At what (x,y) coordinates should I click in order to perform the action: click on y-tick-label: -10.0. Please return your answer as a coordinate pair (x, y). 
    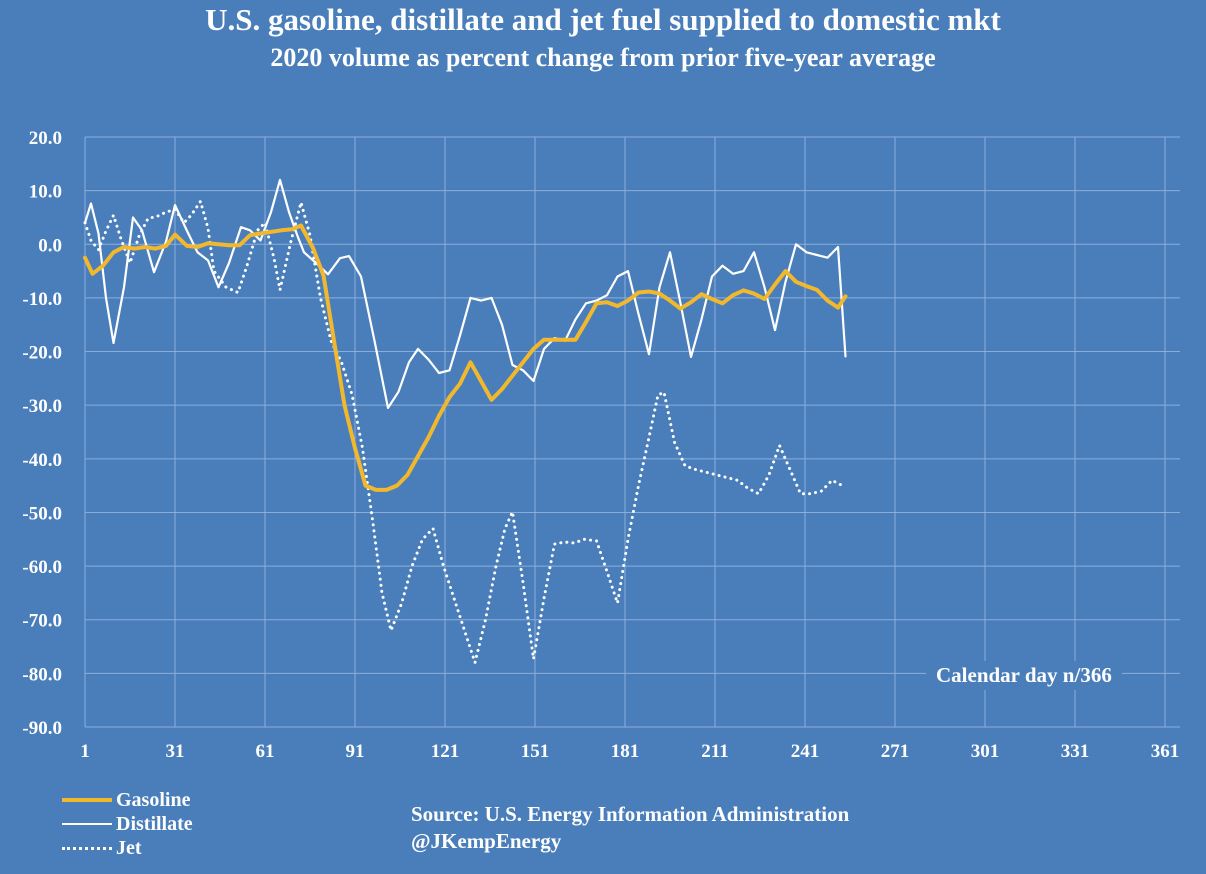
    Looking at the image, I should click on (42, 299).